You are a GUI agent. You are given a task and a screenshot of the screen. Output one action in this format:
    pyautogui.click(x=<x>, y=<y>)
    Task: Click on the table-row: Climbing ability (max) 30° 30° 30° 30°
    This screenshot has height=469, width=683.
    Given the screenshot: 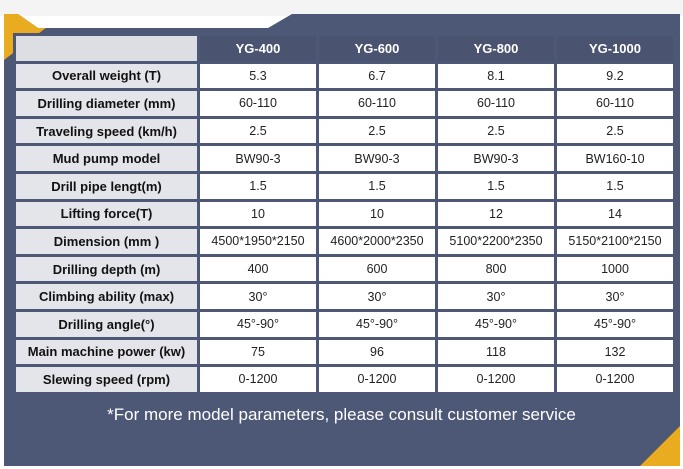 What is the action you would take?
    pyautogui.click(x=344, y=296)
    